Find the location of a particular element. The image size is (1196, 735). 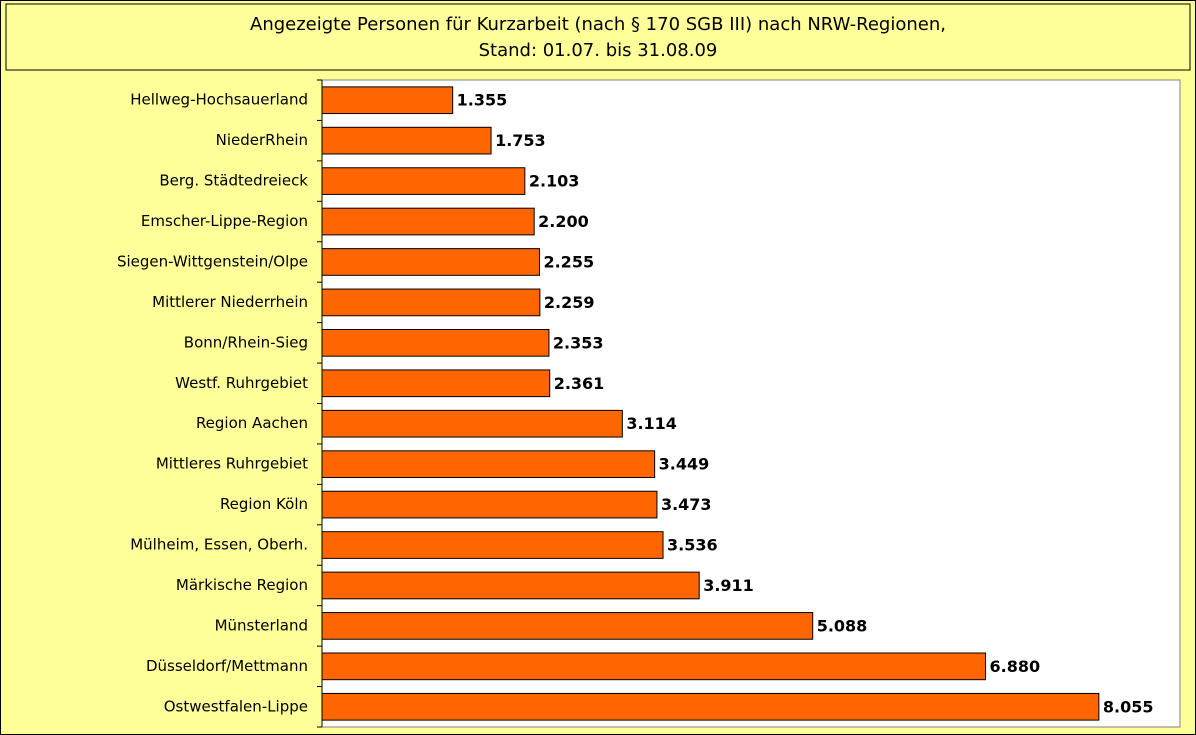

data-label: 1.355 is located at coordinates (482, 100).